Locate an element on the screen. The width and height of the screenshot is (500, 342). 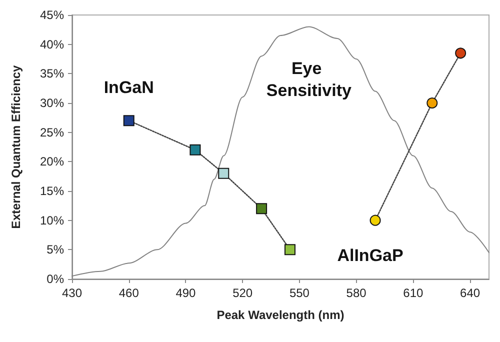
y-tick-label: 40% is located at coordinates (52, 44).